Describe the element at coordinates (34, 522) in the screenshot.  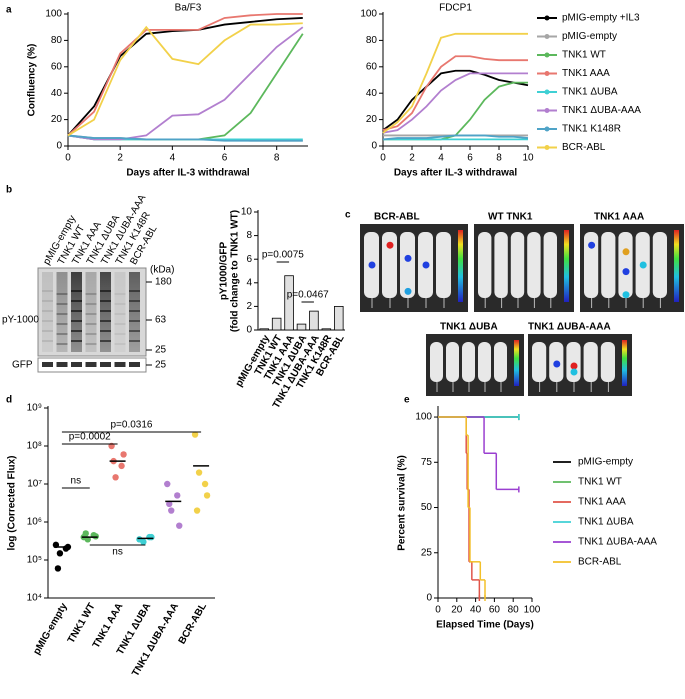
I see `y-tick-label: 10⁶` at that location.